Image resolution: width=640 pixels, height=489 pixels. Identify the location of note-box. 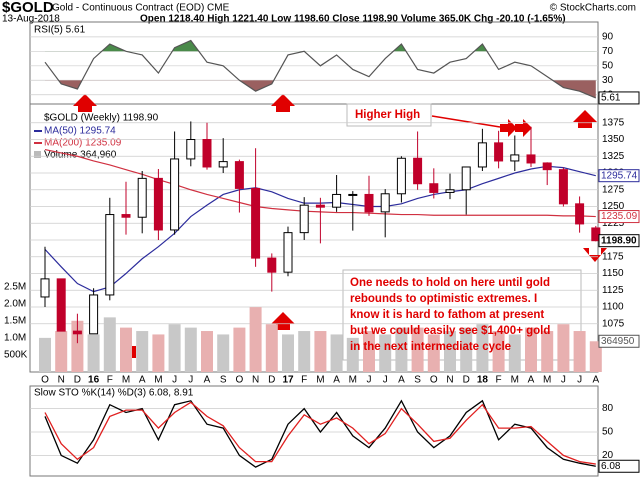
(389, 115).